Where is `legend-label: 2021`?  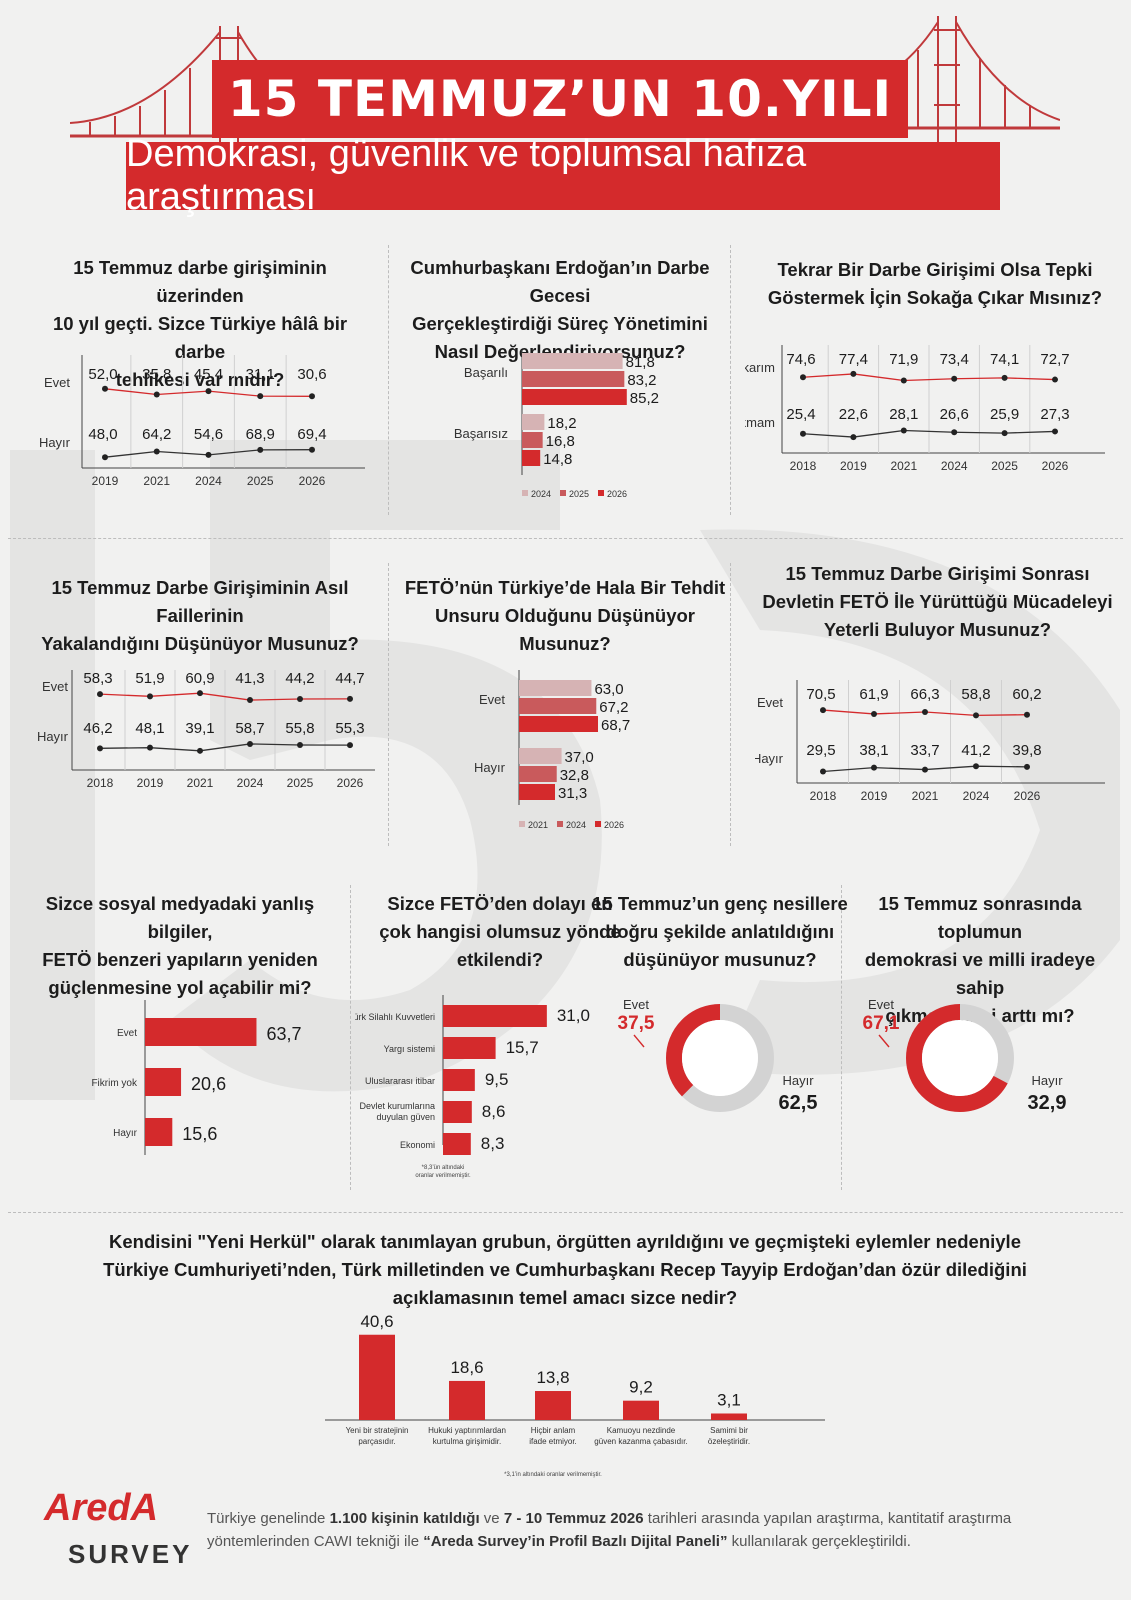 legend-label: 2021 is located at coordinates (538, 825).